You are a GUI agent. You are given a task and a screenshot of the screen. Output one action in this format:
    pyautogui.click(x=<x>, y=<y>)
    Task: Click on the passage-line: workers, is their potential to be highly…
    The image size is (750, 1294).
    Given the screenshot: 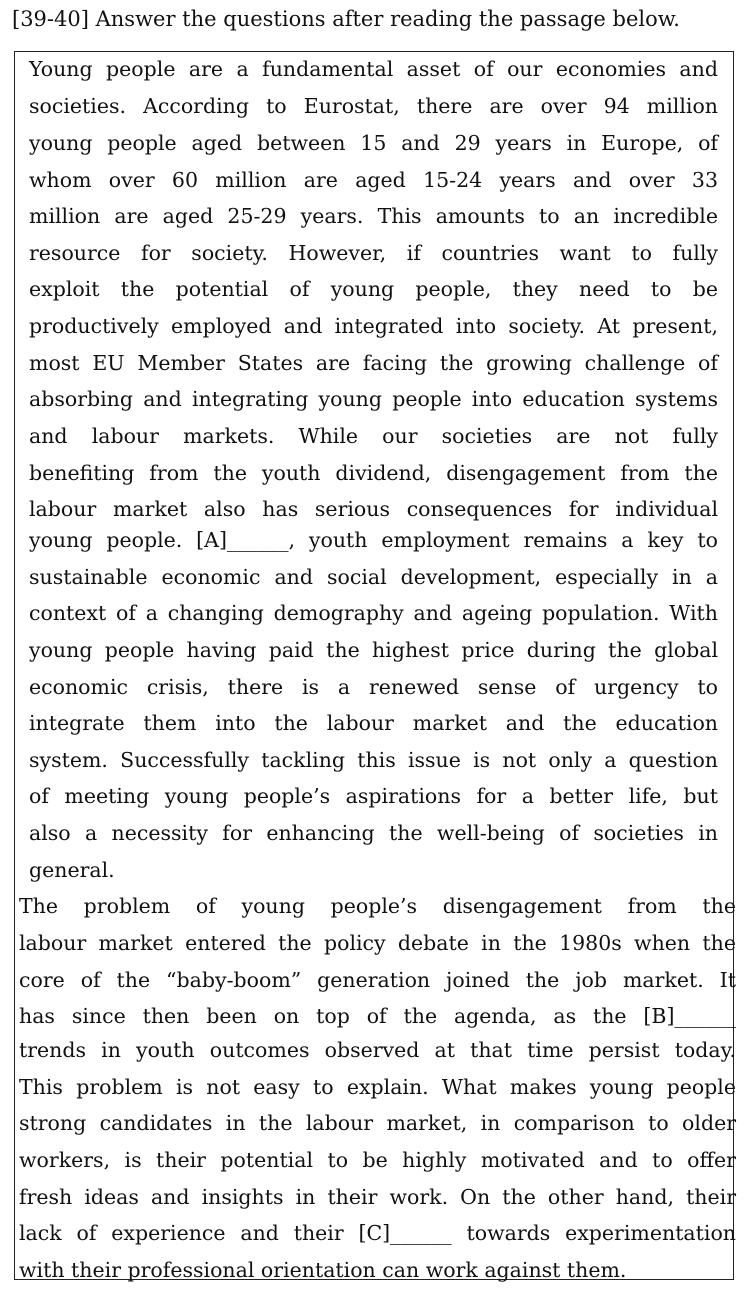 What is the action you would take?
    pyautogui.click(x=377, y=1160)
    